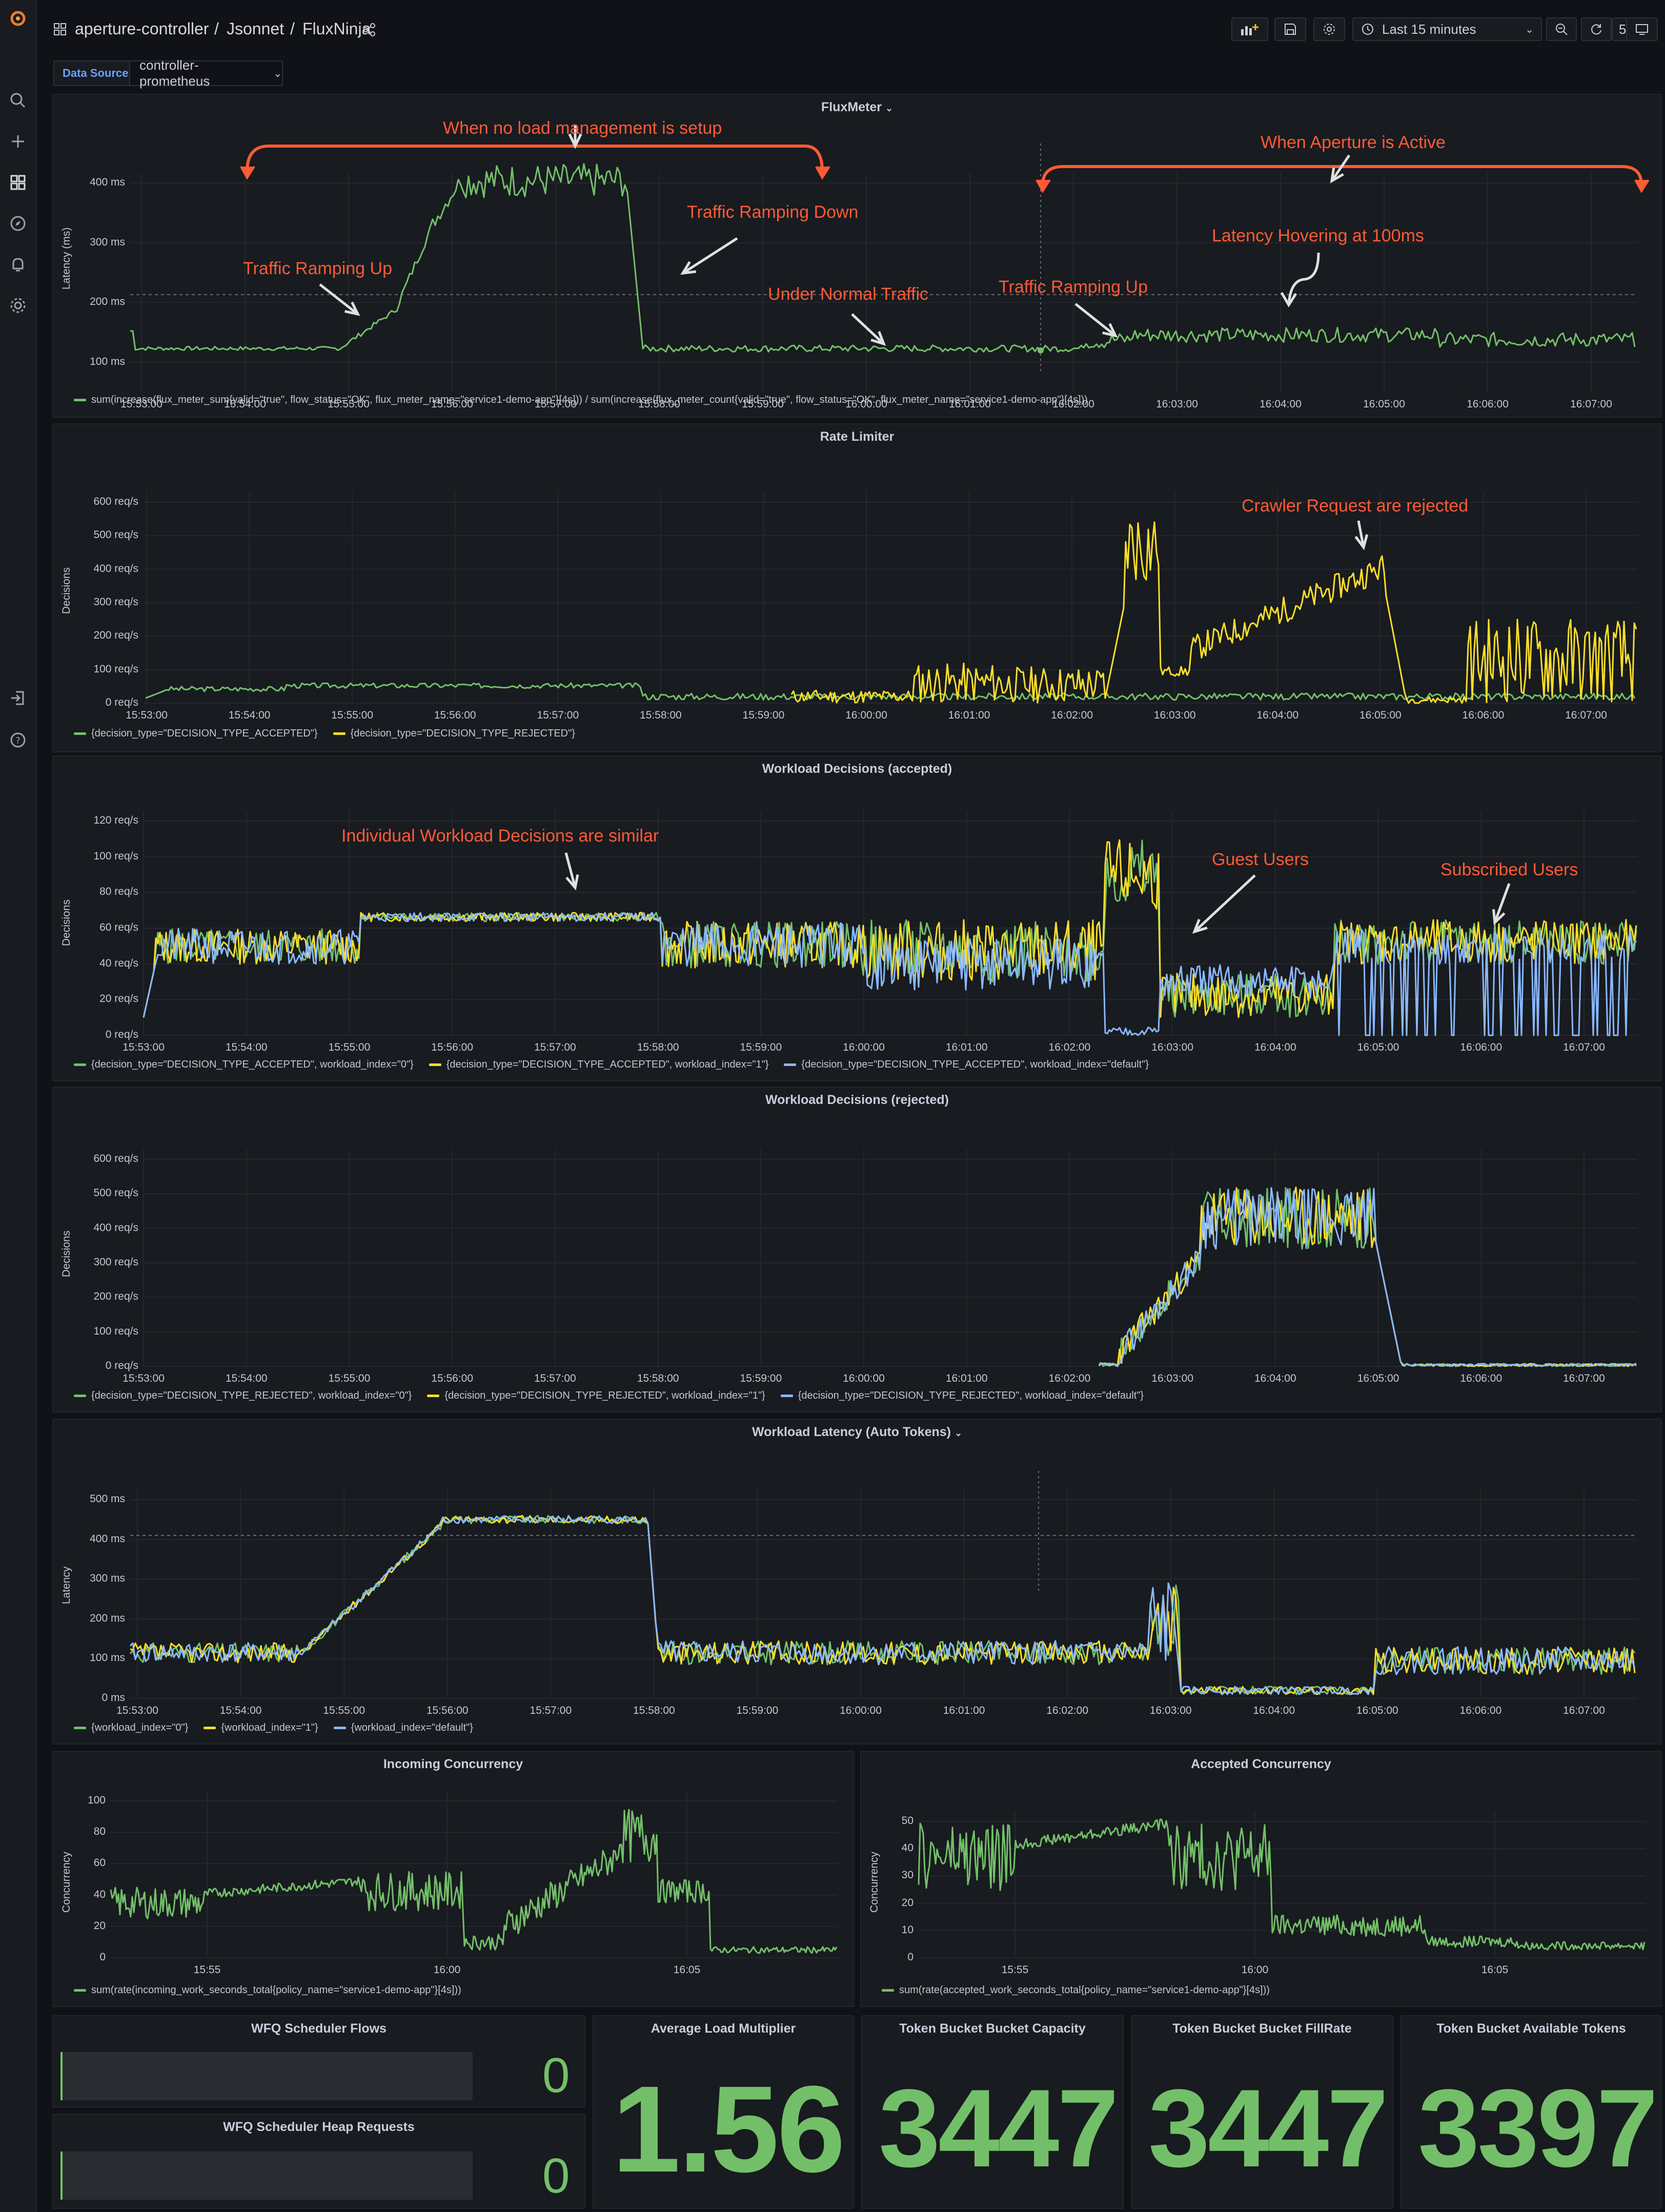 The image size is (1665, 2212). Describe the element at coordinates (857, 1582) in the screenshot. I see `workload-latency-plot` at that location.